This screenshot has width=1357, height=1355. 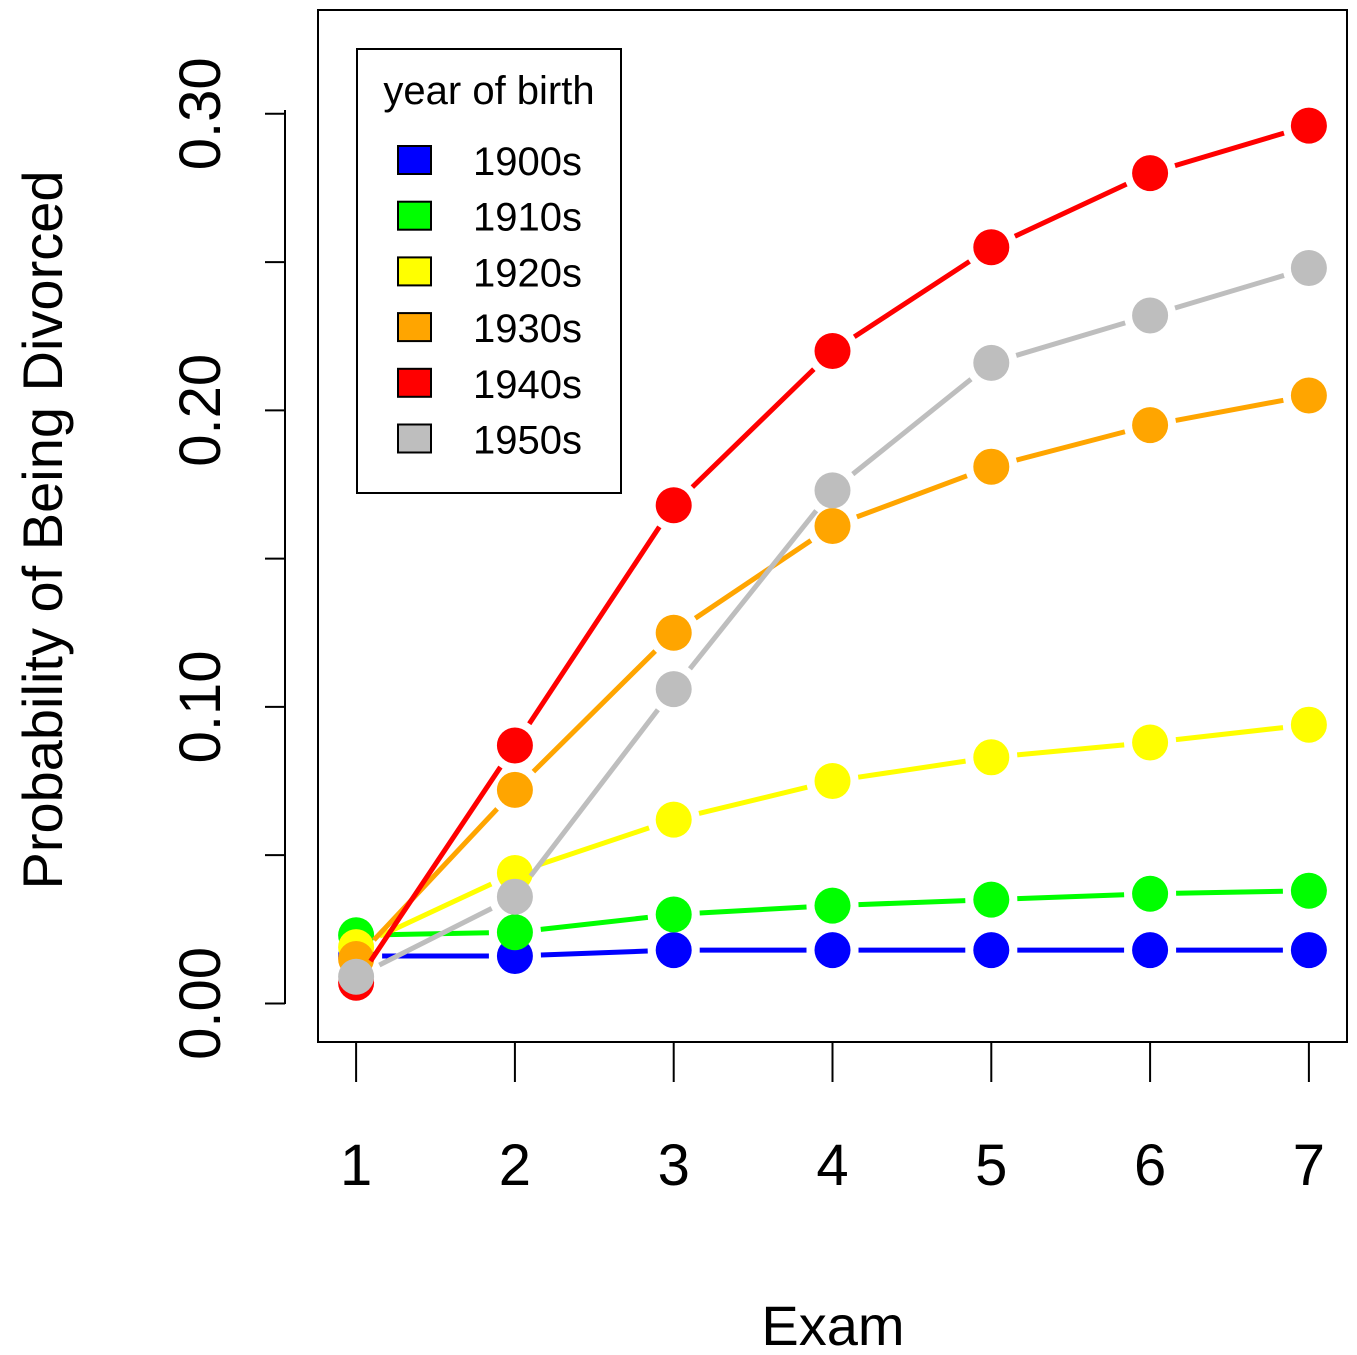 I want to click on x-tick-label: 1, so click(x=356, y=1165).